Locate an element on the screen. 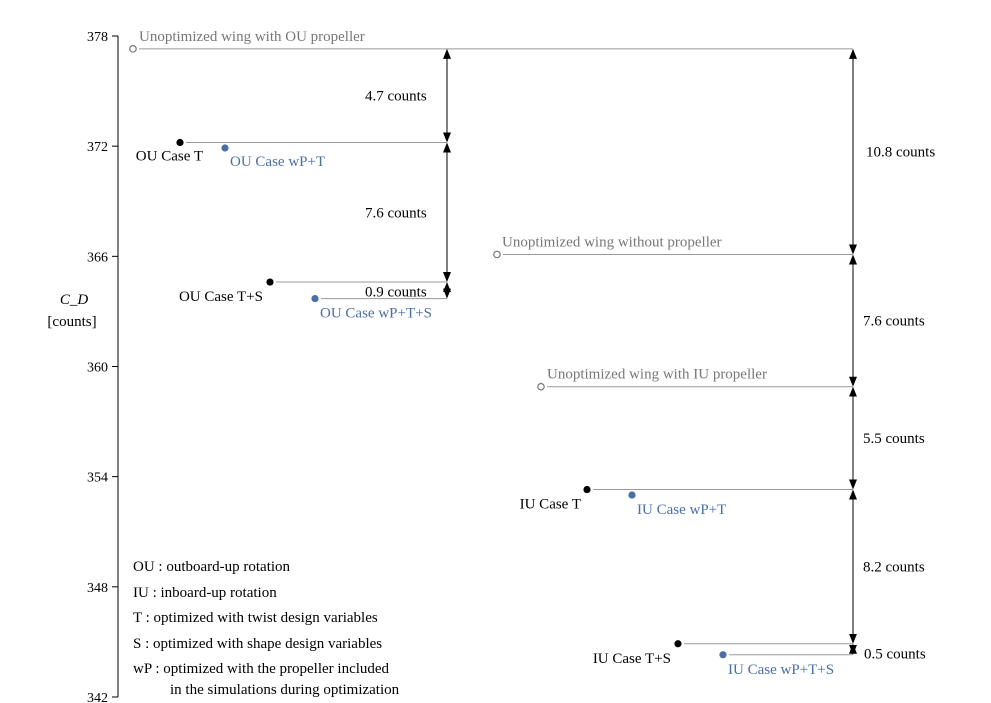  label-iu-case-t: IU Case T is located at coordinates (550, 505).